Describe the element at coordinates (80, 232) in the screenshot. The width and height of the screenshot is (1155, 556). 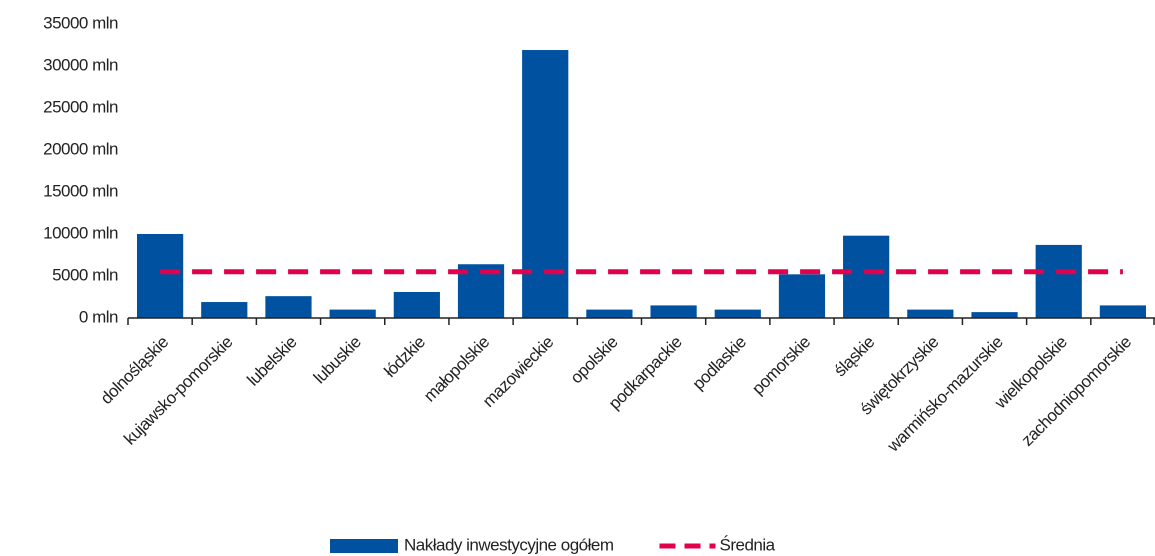
I see `y-tick-label: 10000 mln` at that location.